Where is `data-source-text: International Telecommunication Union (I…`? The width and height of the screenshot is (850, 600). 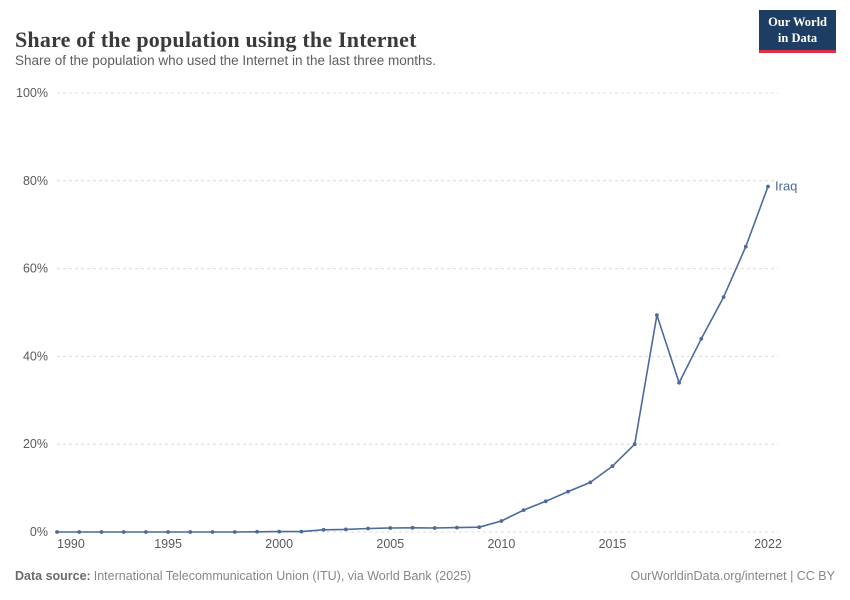
data-source-text: International Telecommunication Union (I… is located at coordinates (282, 576).